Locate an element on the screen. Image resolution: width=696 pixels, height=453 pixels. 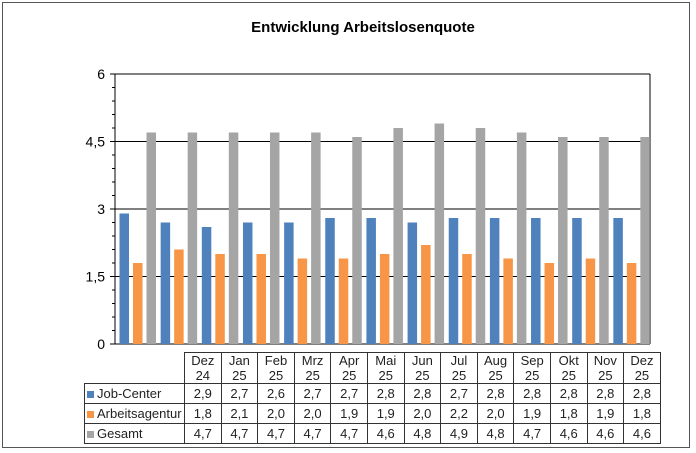
category-label-part: Sep is located at coordinates (532, 360).